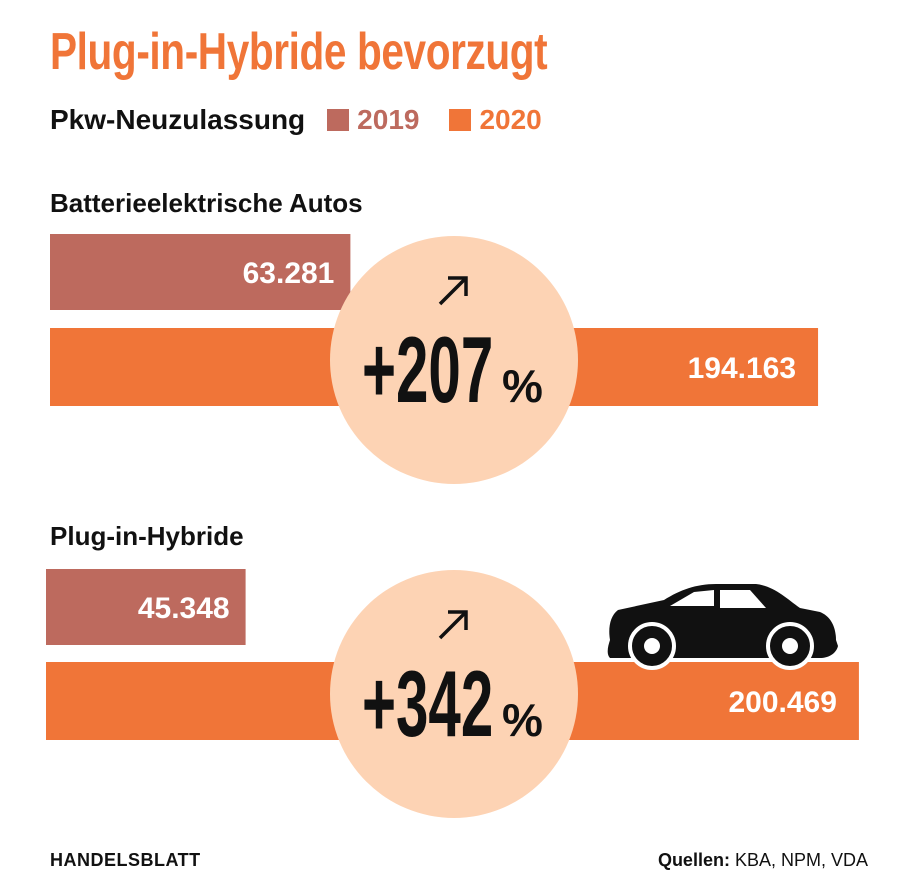  What do you see at coordinates (299, 52) in the screenshot?
I see `chart-title: Plug-in-Hybride bevorzugt` at bounding box center [299, 52].